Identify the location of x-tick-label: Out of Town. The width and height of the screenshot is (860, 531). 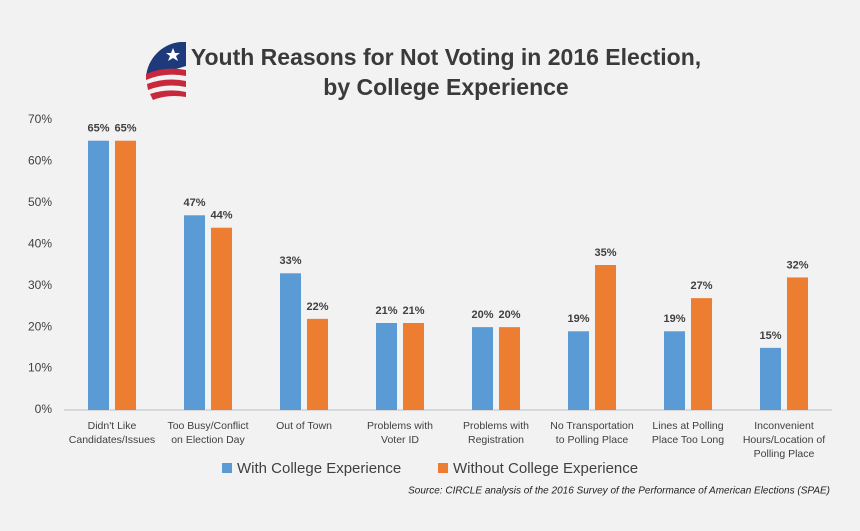
(304, 426).